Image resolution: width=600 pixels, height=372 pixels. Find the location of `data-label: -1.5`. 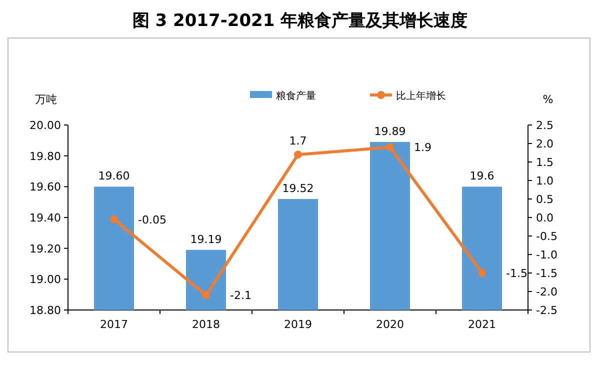

data-label: -1.5 is located at coordinates (517, 273).